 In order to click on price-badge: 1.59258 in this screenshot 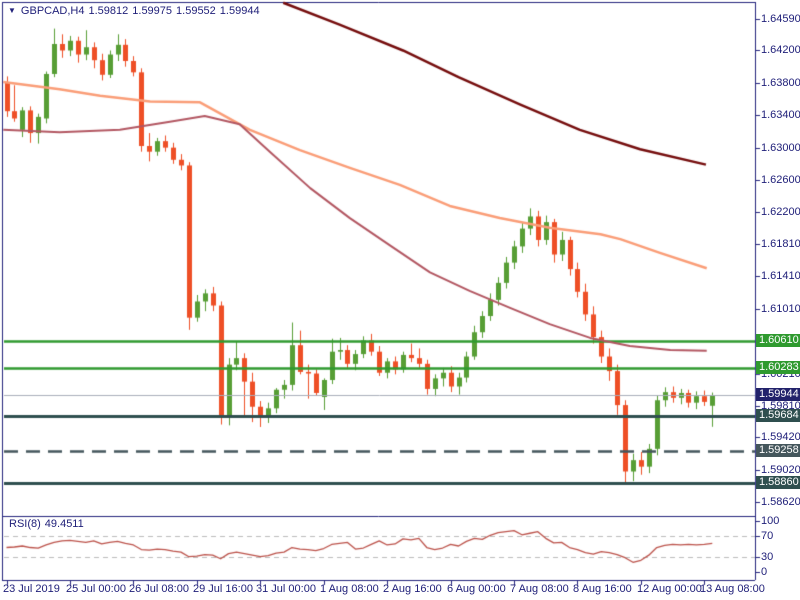, I will do `click(778, 450)`.